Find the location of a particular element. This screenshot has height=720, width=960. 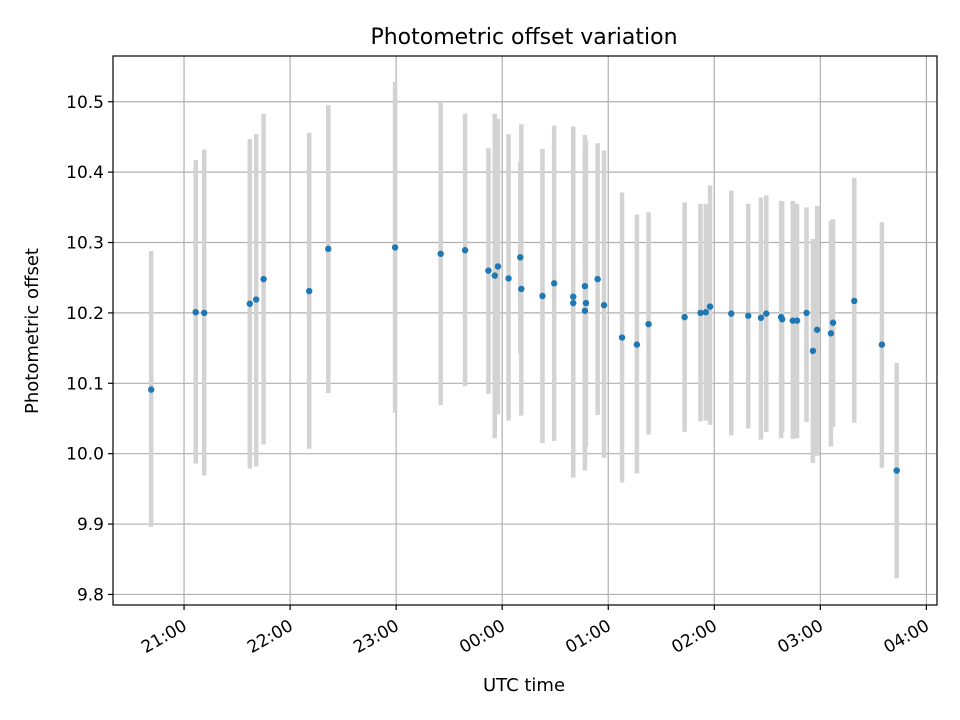

x-tick-label: 03:00 is located at coordinates (800, 637).